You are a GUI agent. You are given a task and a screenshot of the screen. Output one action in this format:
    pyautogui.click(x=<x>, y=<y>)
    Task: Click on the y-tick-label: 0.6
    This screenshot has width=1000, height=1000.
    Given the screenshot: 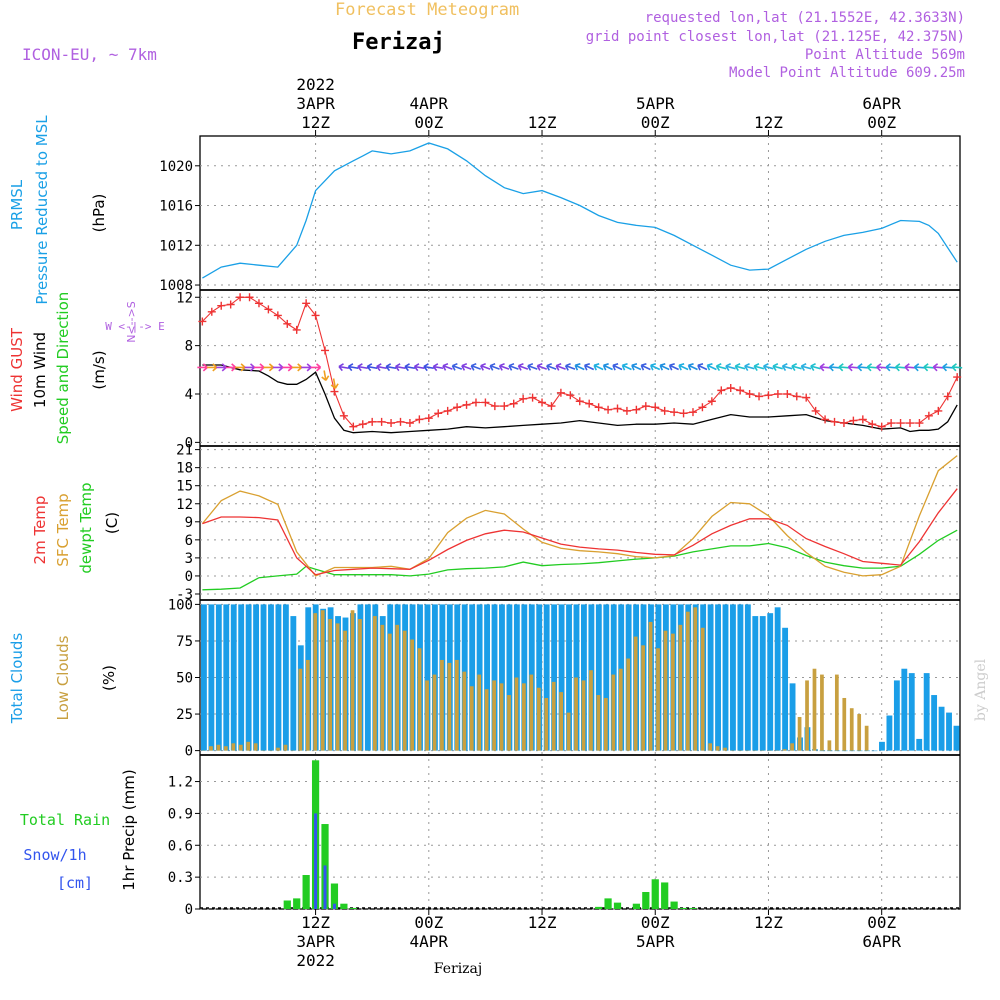 What is the action you would take?
    pyautogui.click(x=180, y=846)
    